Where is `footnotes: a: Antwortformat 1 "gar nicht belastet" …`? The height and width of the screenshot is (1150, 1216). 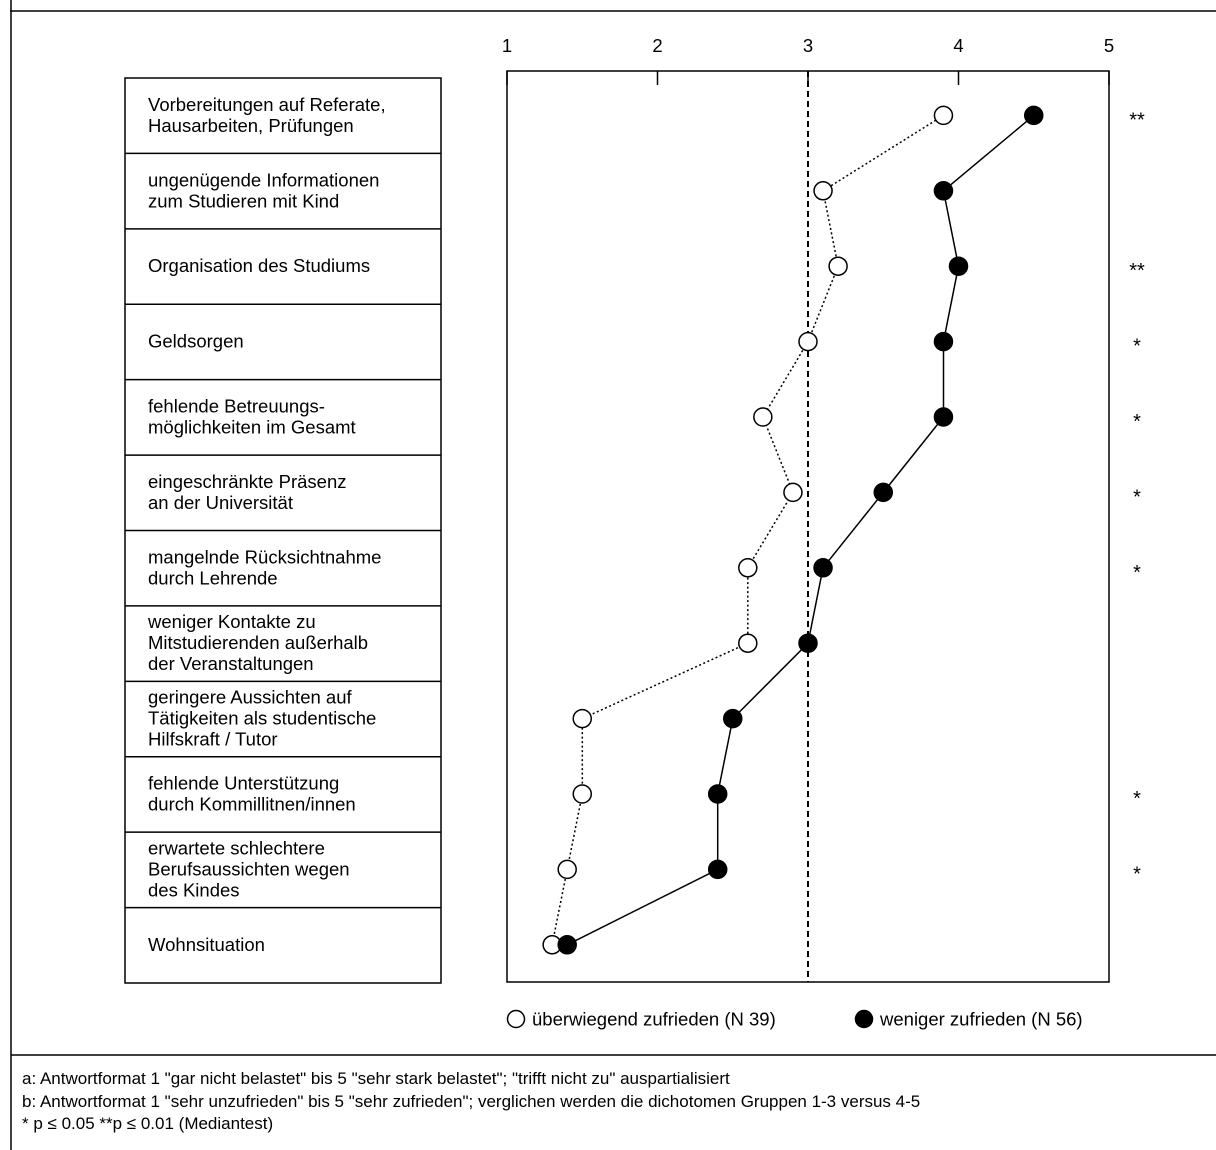 footnotes: a: Antwortformat 1 "gar nicht belastet" … is located at coordinates (471, 1102).